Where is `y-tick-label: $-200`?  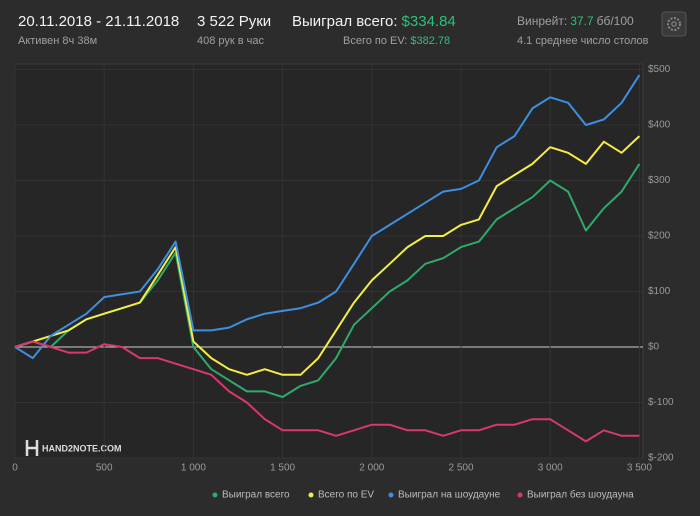 y-tick-label: $-200 is located at coordinates (661, 458).